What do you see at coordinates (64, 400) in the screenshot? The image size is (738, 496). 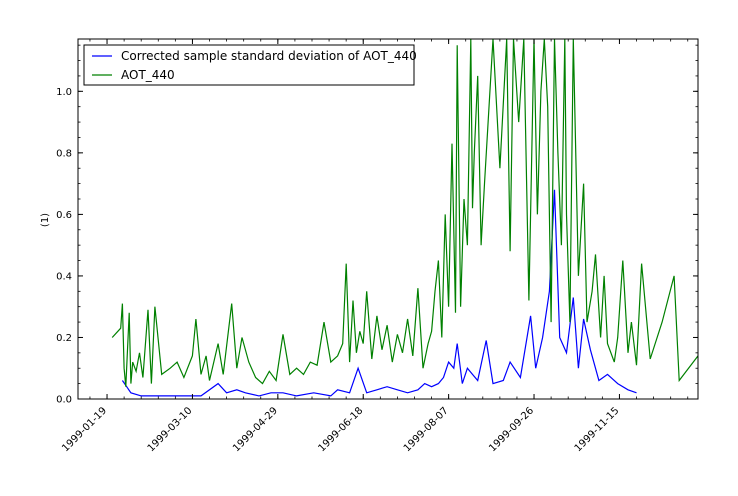 I see `y-tick-label: 0.0` at bounding box center [64, 400].